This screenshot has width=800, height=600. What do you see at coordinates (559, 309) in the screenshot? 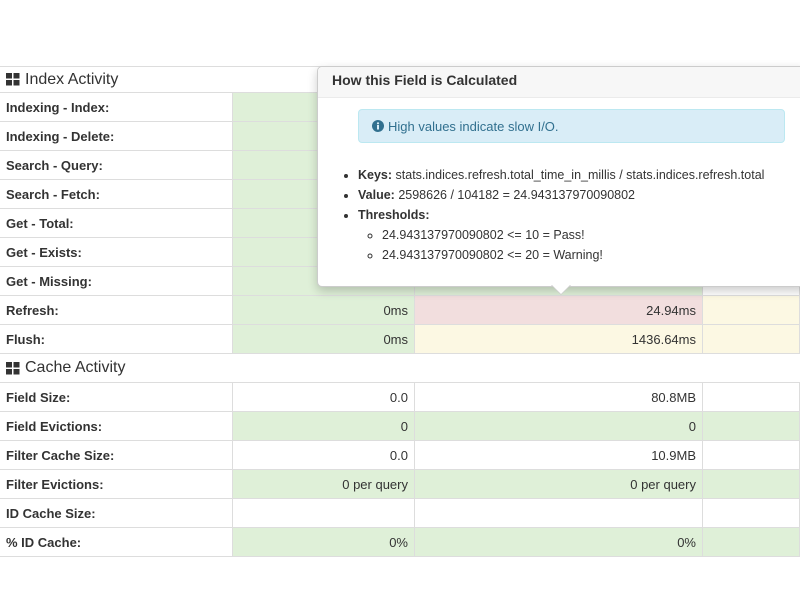
I see `value-cell: 24.94ms` at bounding box center [559, 309].